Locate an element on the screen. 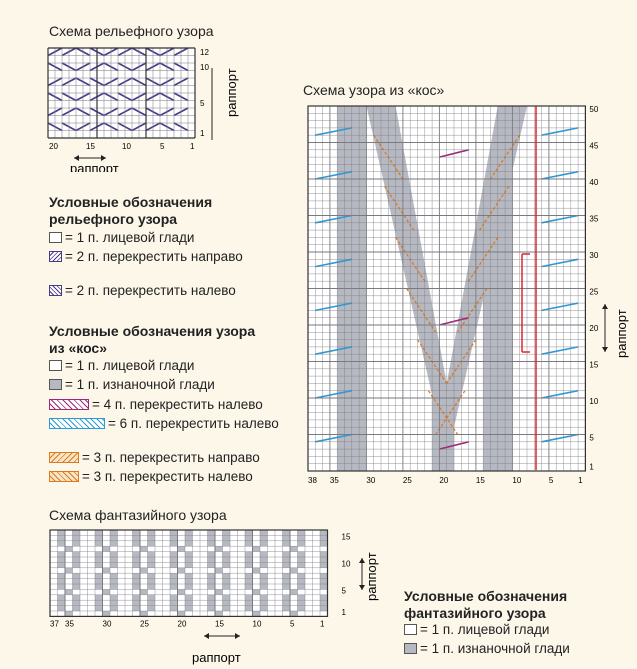 This screenshot has width=637, height=669. fancy-col-label: 37 is located at coordinates (54, 623).